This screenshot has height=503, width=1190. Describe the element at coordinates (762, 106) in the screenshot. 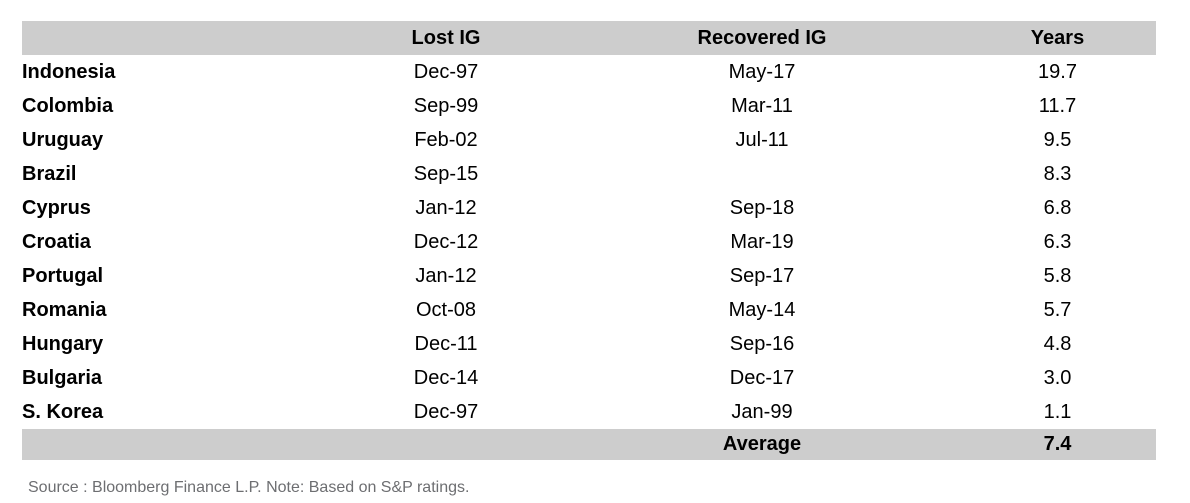

I see `recovered-ig-cell: Mar-11` at that location.